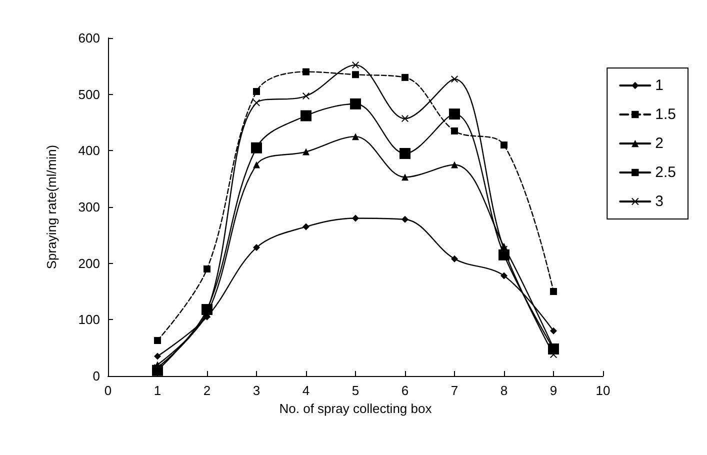  I want to click on y-tick-label: 200, so click(89, 263).